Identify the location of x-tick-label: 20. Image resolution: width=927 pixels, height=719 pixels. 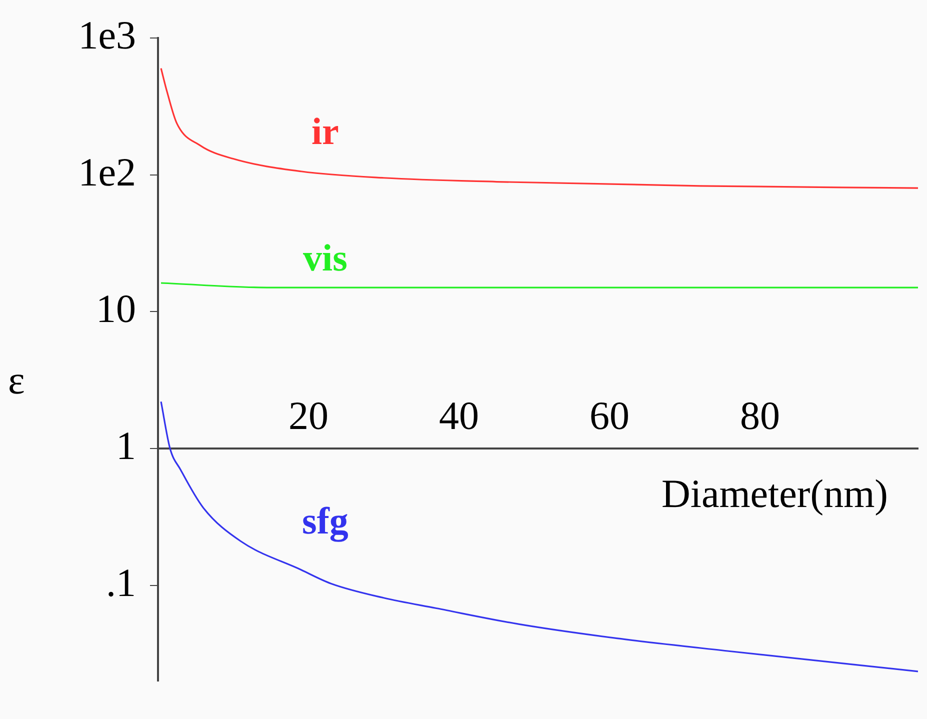
(308, 415).